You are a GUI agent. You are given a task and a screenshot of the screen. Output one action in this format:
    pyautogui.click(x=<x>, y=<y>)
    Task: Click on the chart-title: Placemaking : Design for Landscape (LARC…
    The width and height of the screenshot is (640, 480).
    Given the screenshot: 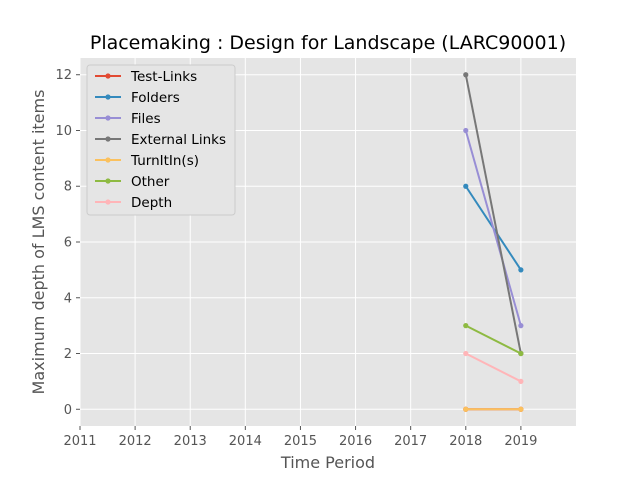 What is the action you would take?
    pyautogui.click(x=328, y=43)
    